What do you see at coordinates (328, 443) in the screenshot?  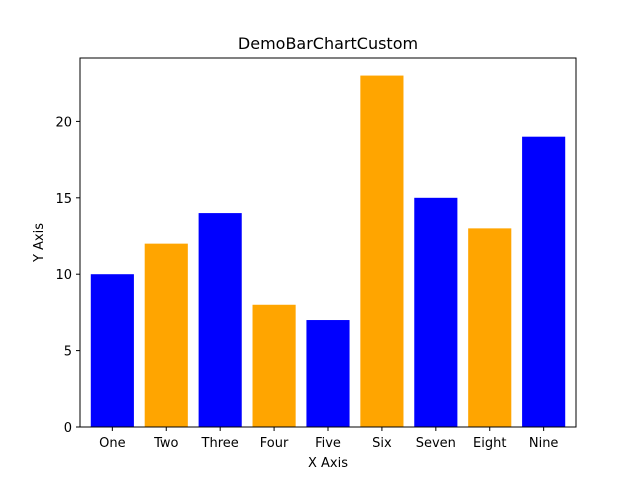 I see `x-tick-label: Five` at bounding box center [328, 443].